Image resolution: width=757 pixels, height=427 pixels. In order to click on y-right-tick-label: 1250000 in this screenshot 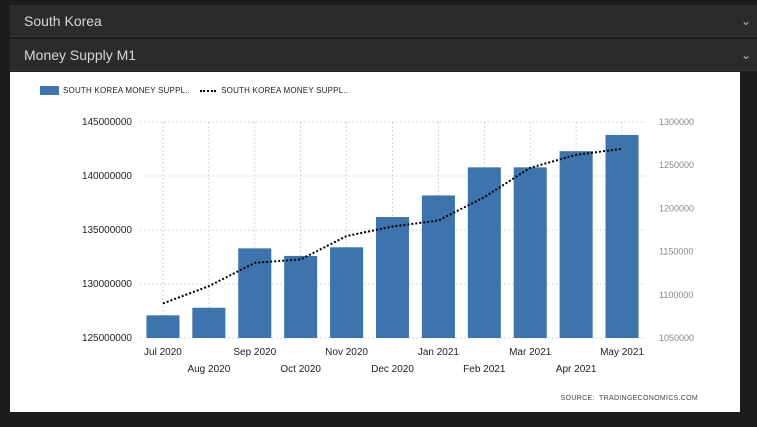, I will do `click(676, 165)`.